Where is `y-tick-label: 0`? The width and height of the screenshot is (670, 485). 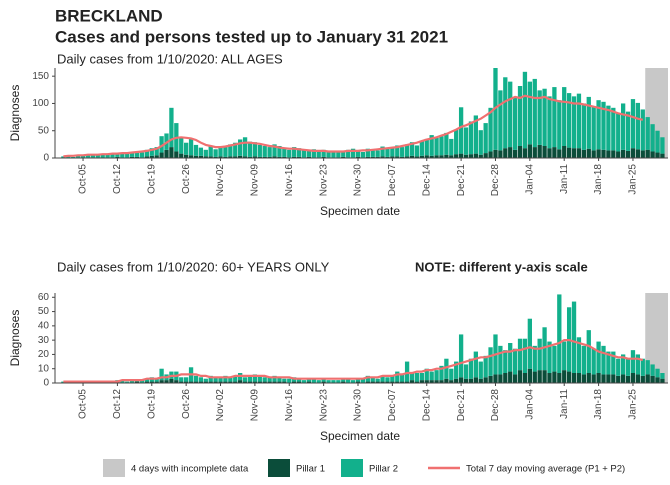
y-tick-label: 0 is located at coordinates (46, 383).